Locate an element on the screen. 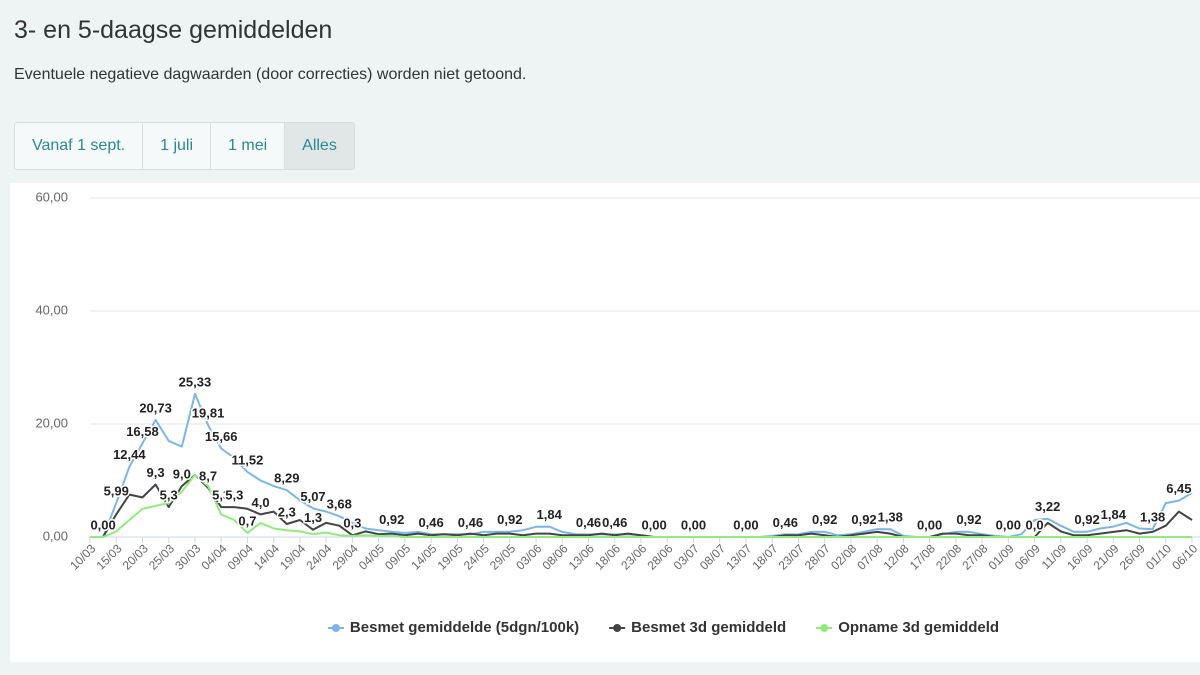  data-label: 0,0 is located at coordinates (1035, 524).